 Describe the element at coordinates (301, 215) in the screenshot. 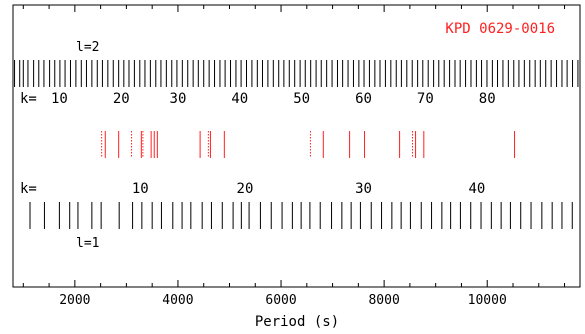

I see `l1-model-periods` at that location.